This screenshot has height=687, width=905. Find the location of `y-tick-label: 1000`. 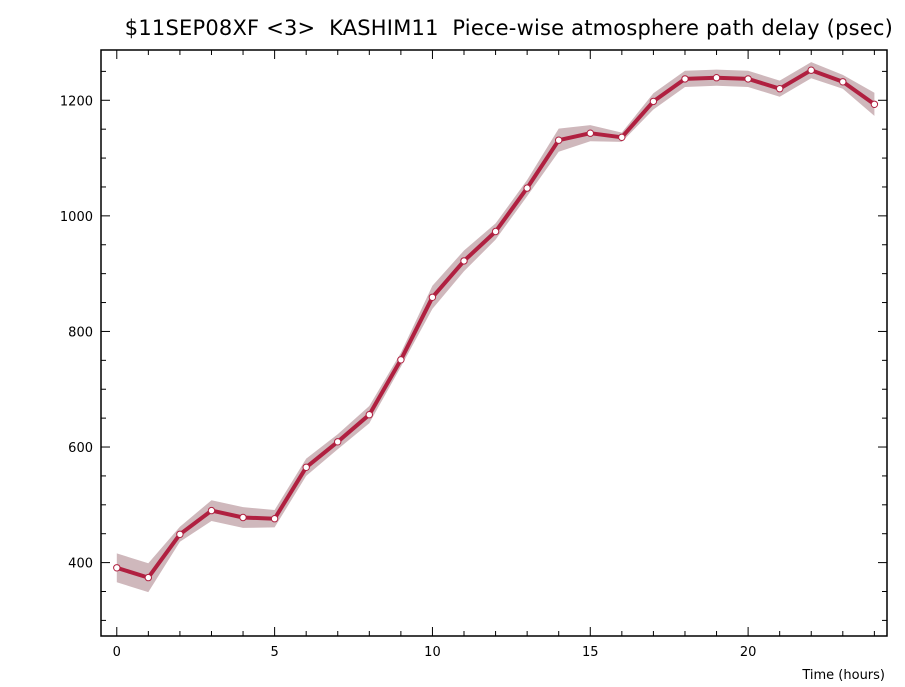

y-tick-label: 1000 is located at coordinates (76, 217).